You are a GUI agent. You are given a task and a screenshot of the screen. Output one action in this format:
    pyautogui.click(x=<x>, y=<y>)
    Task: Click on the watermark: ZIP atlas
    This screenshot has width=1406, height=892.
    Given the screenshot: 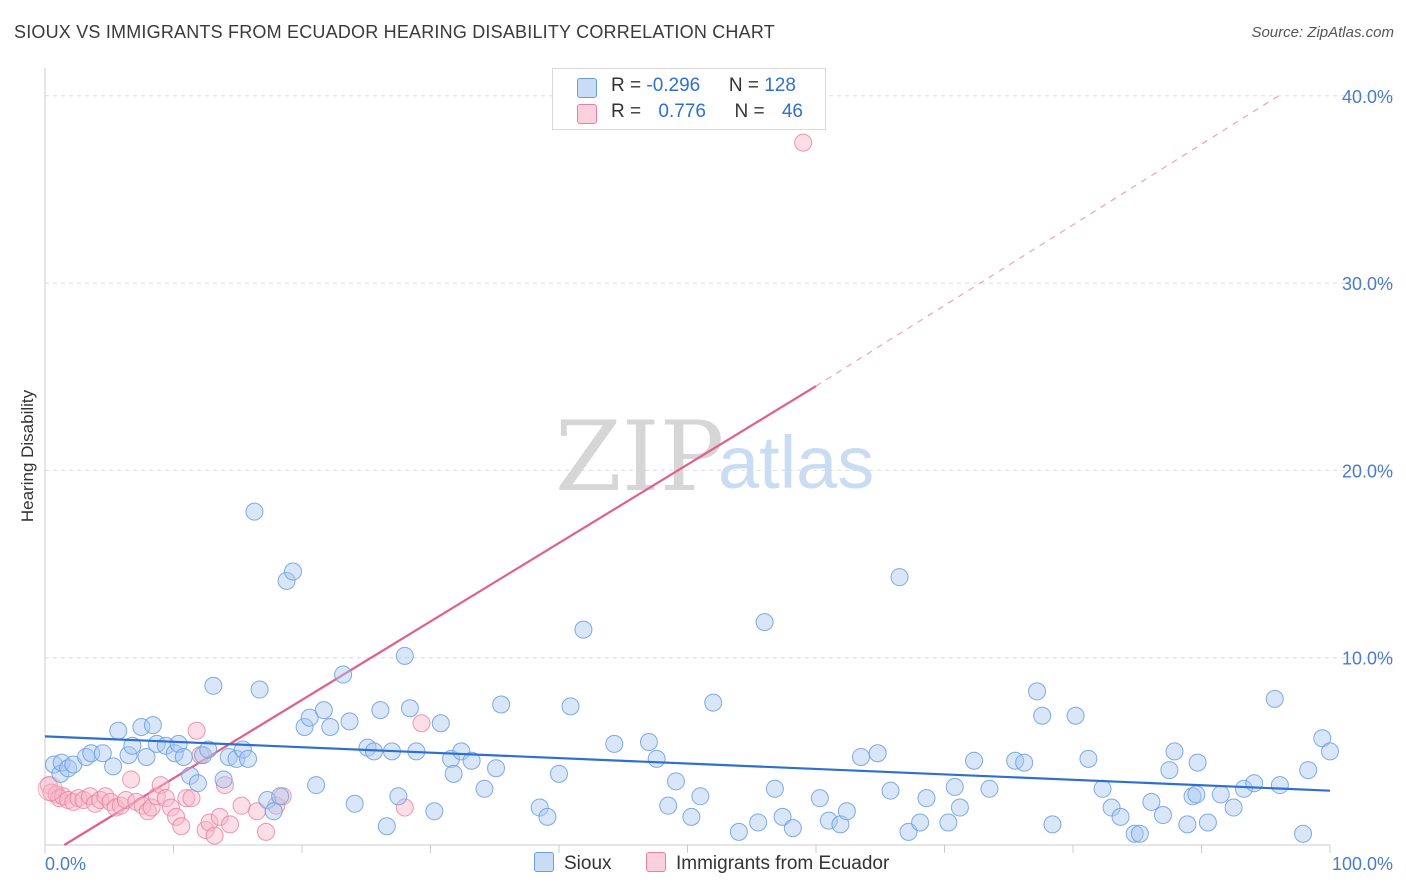 What is the action you would take?
    pyautogui.click(x=714, y=457)
    